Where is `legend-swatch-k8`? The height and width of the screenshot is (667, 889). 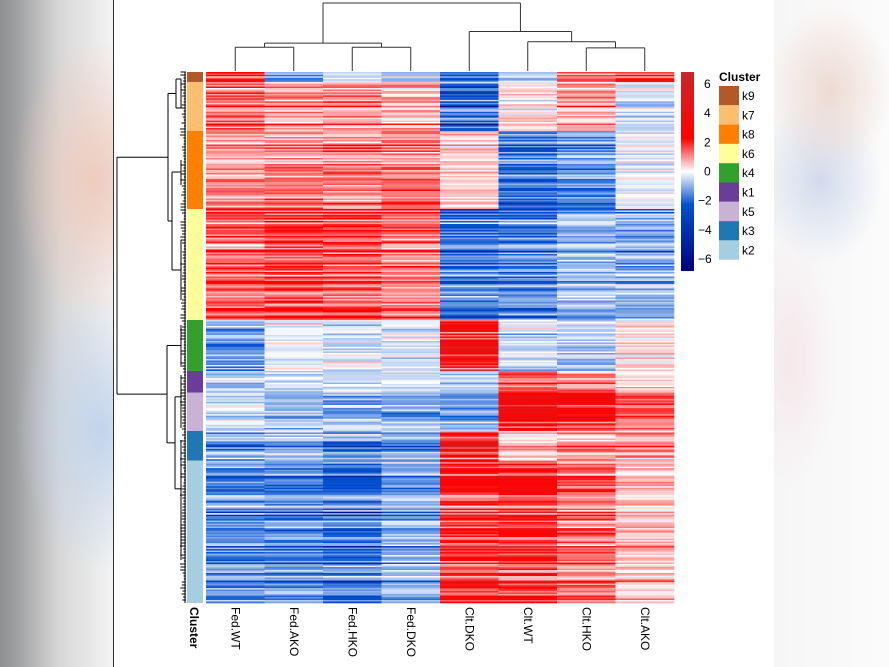
legend-swatch-k8 is located at coordinates (729, 134).